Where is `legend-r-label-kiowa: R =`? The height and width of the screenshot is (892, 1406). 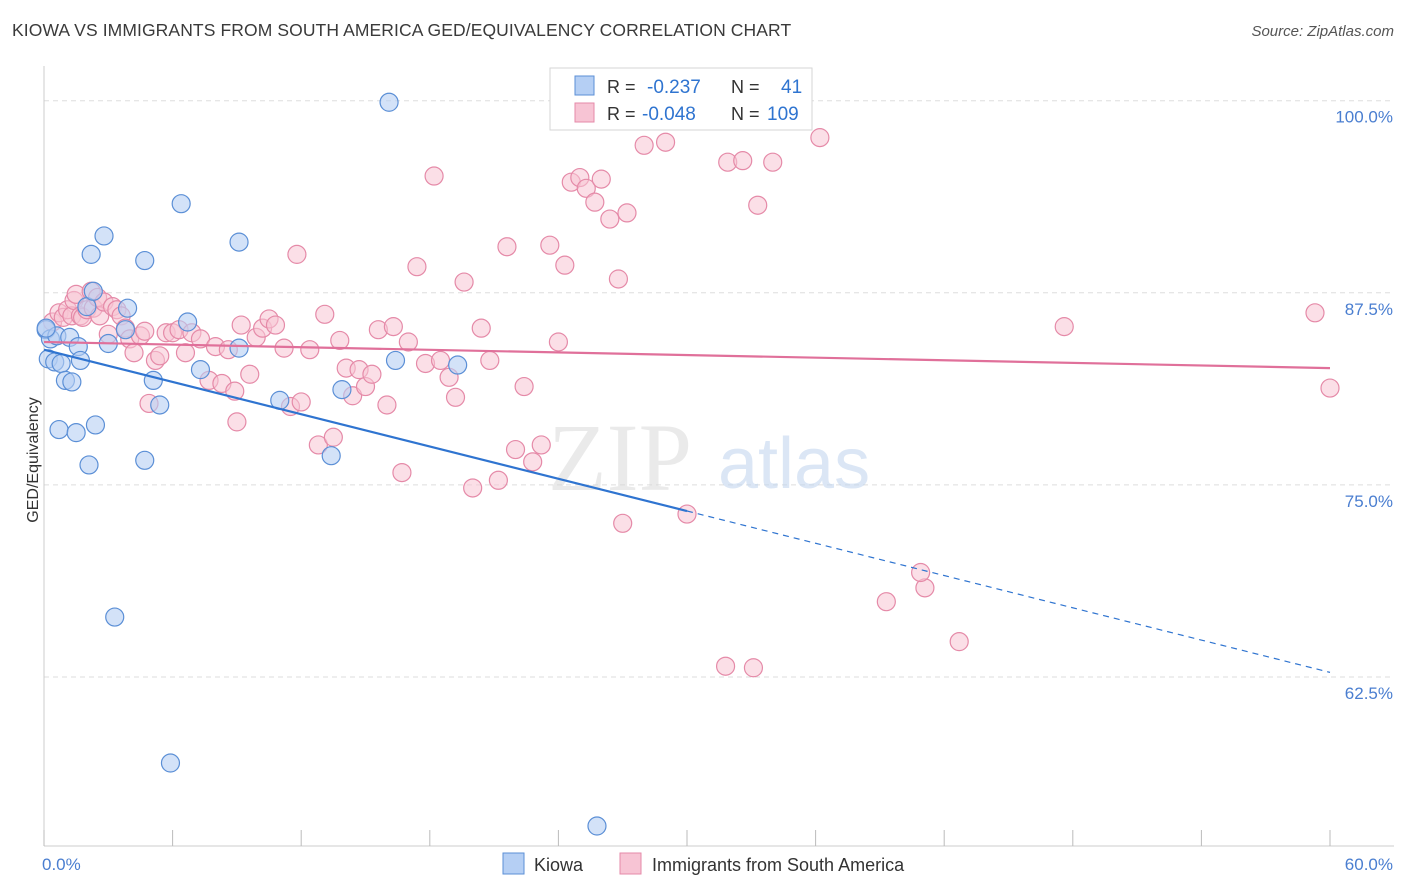
legend-r-label-kiowa: R = is located at coordinates (621, 87).